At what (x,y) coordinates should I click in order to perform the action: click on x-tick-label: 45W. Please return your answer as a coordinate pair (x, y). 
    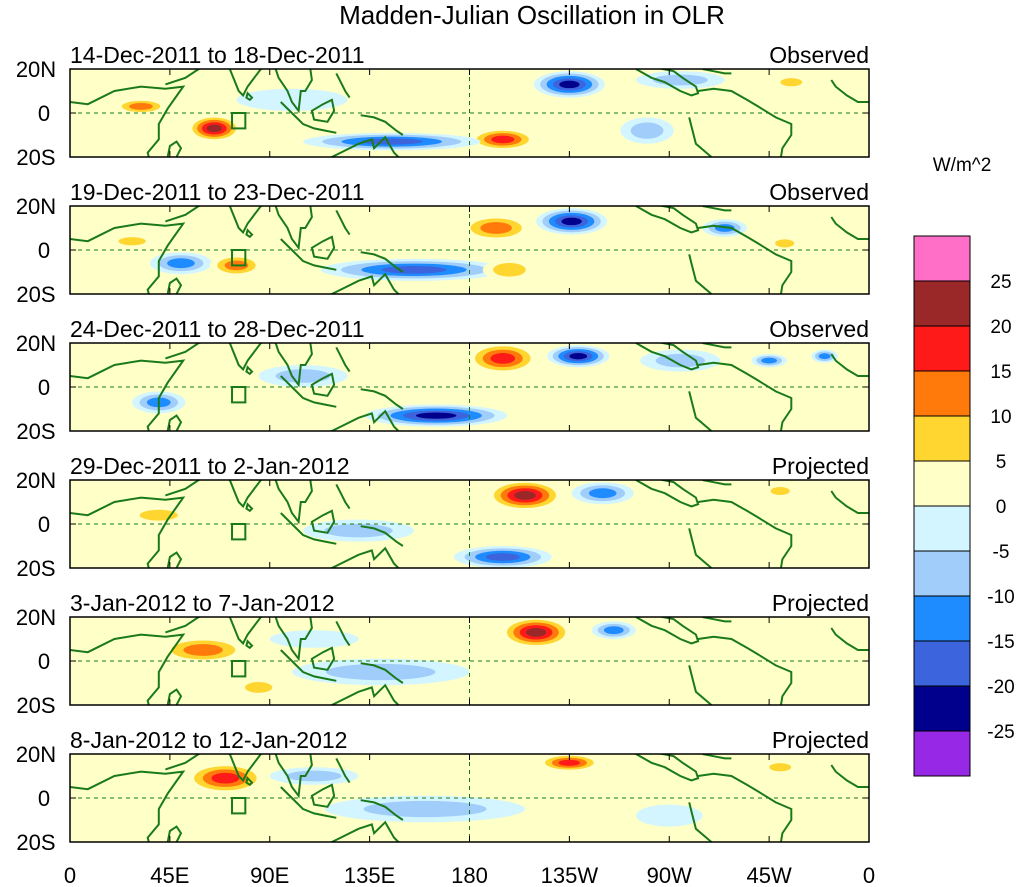
    Looking at the image, I should click on (769, 875).